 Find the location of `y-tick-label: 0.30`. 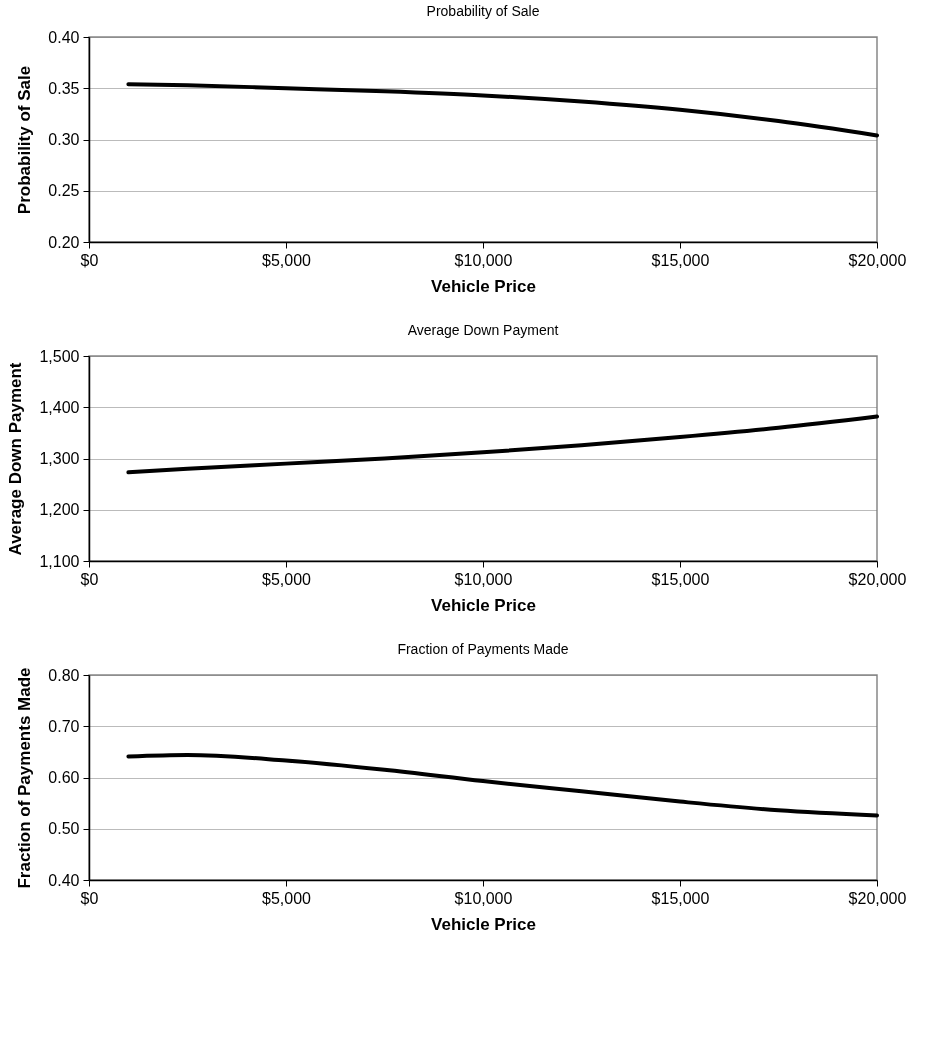

y-tick-label: 0.30 is located at coordinates (64, 139).